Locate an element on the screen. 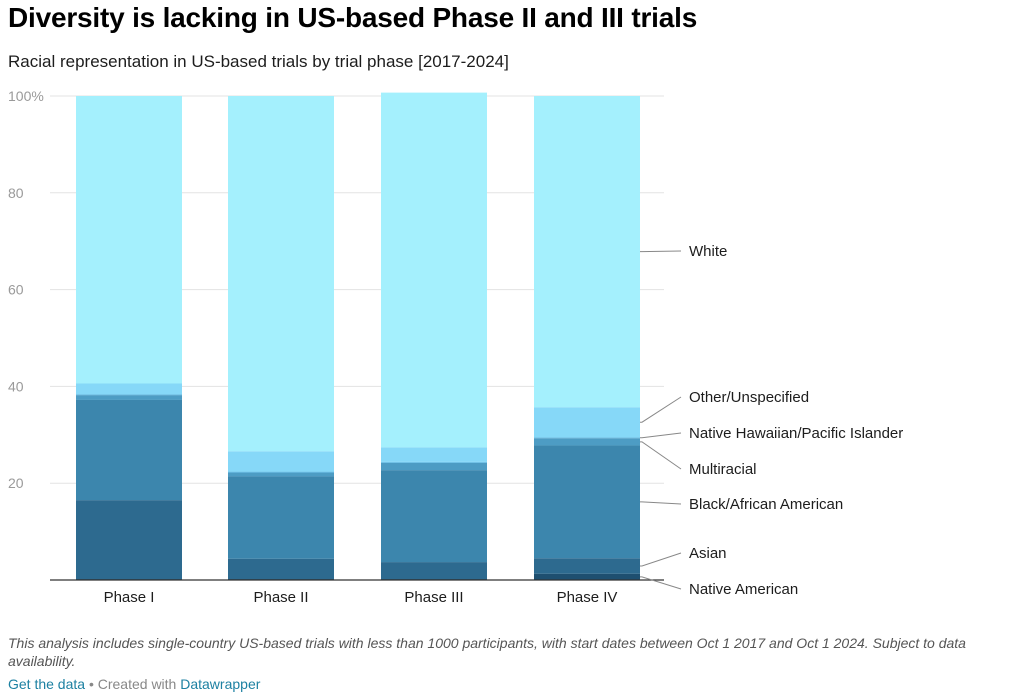 Image resolution: width=1024 pixels, height=699 pixels. y-tick-label: 60 is located at coordinates (16, 290).